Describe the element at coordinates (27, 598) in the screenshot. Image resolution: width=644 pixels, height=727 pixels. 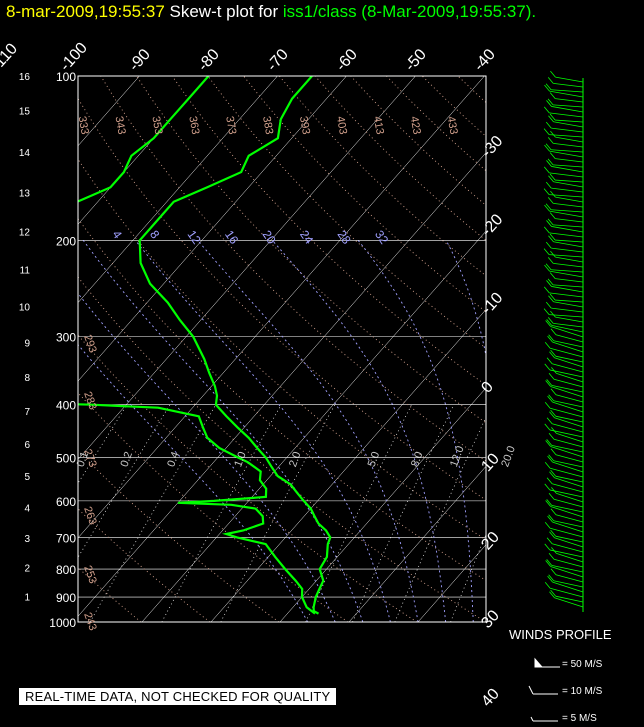
I see `height-tick-label: 1` at that location.